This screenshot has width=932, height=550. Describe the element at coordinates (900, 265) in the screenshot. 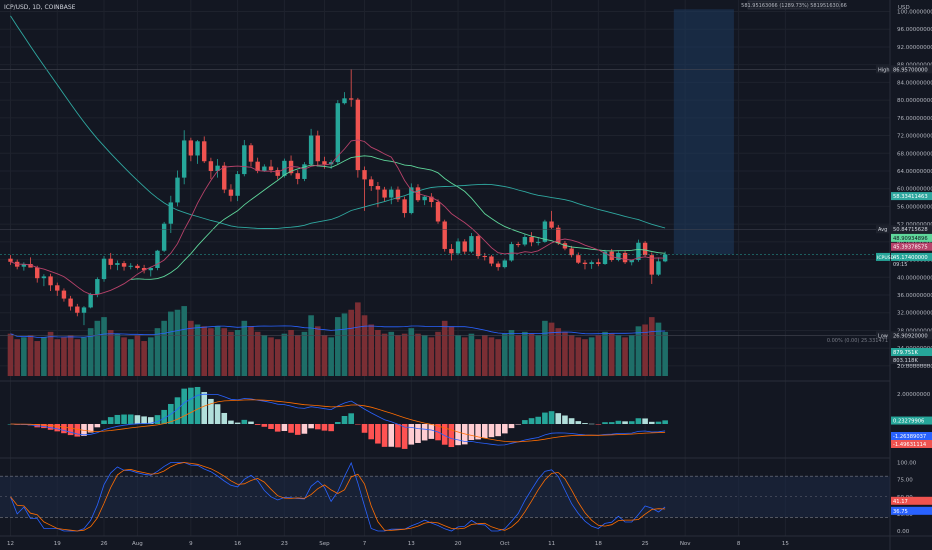

I see `countdown: 09:15` at that location.